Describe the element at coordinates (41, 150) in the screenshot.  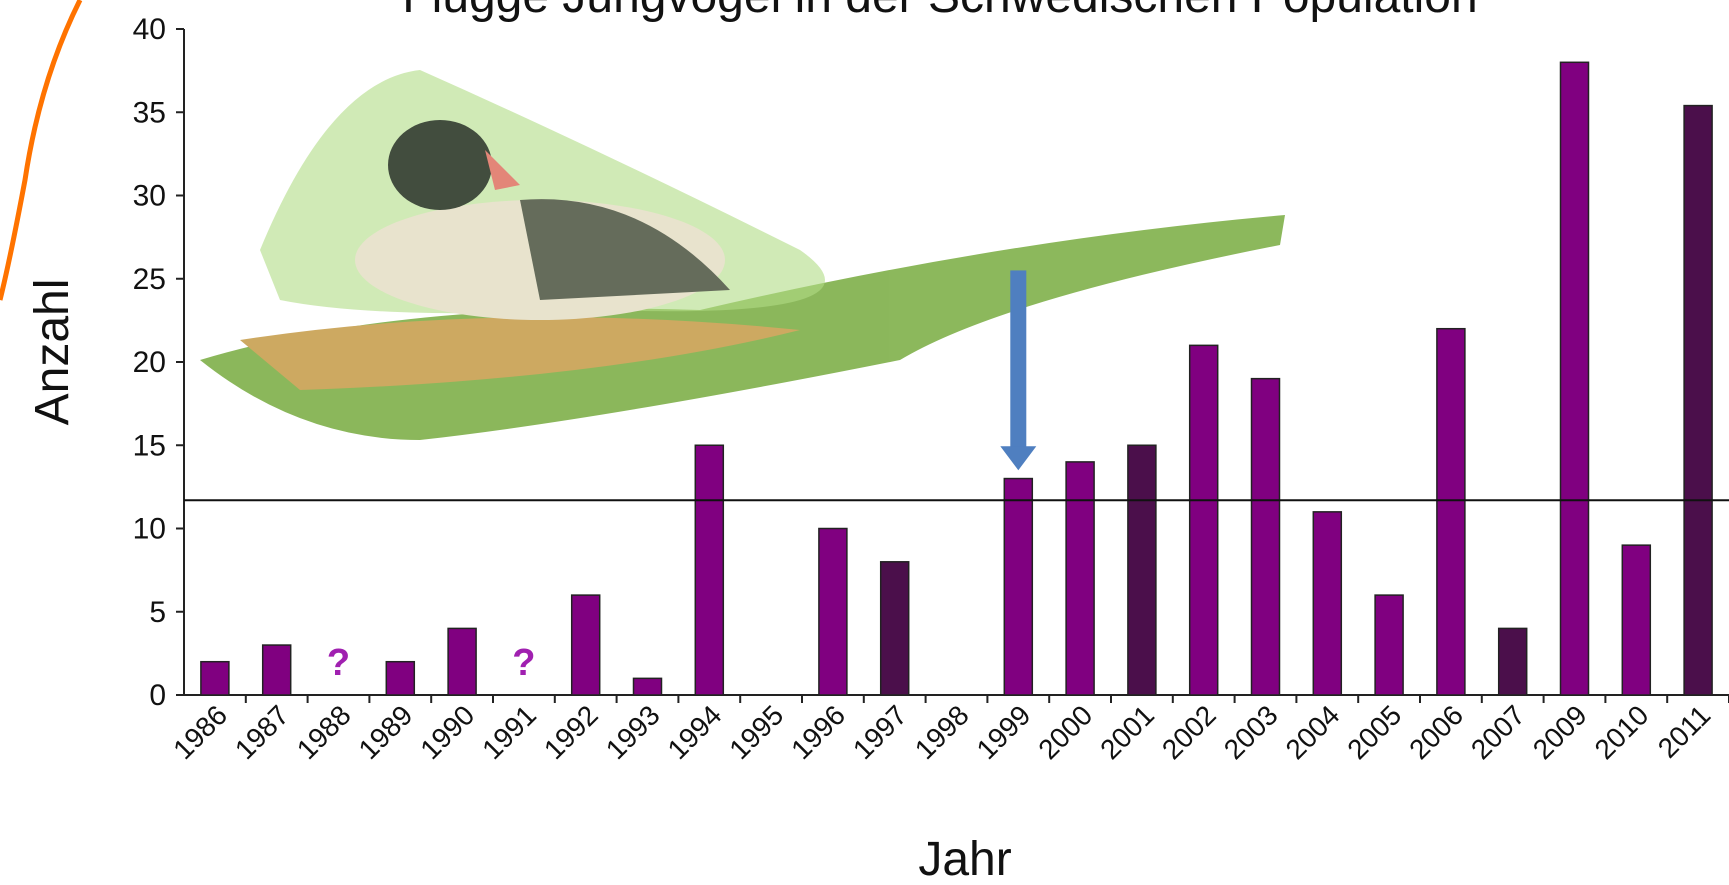
I see `decor-curve` at that location.